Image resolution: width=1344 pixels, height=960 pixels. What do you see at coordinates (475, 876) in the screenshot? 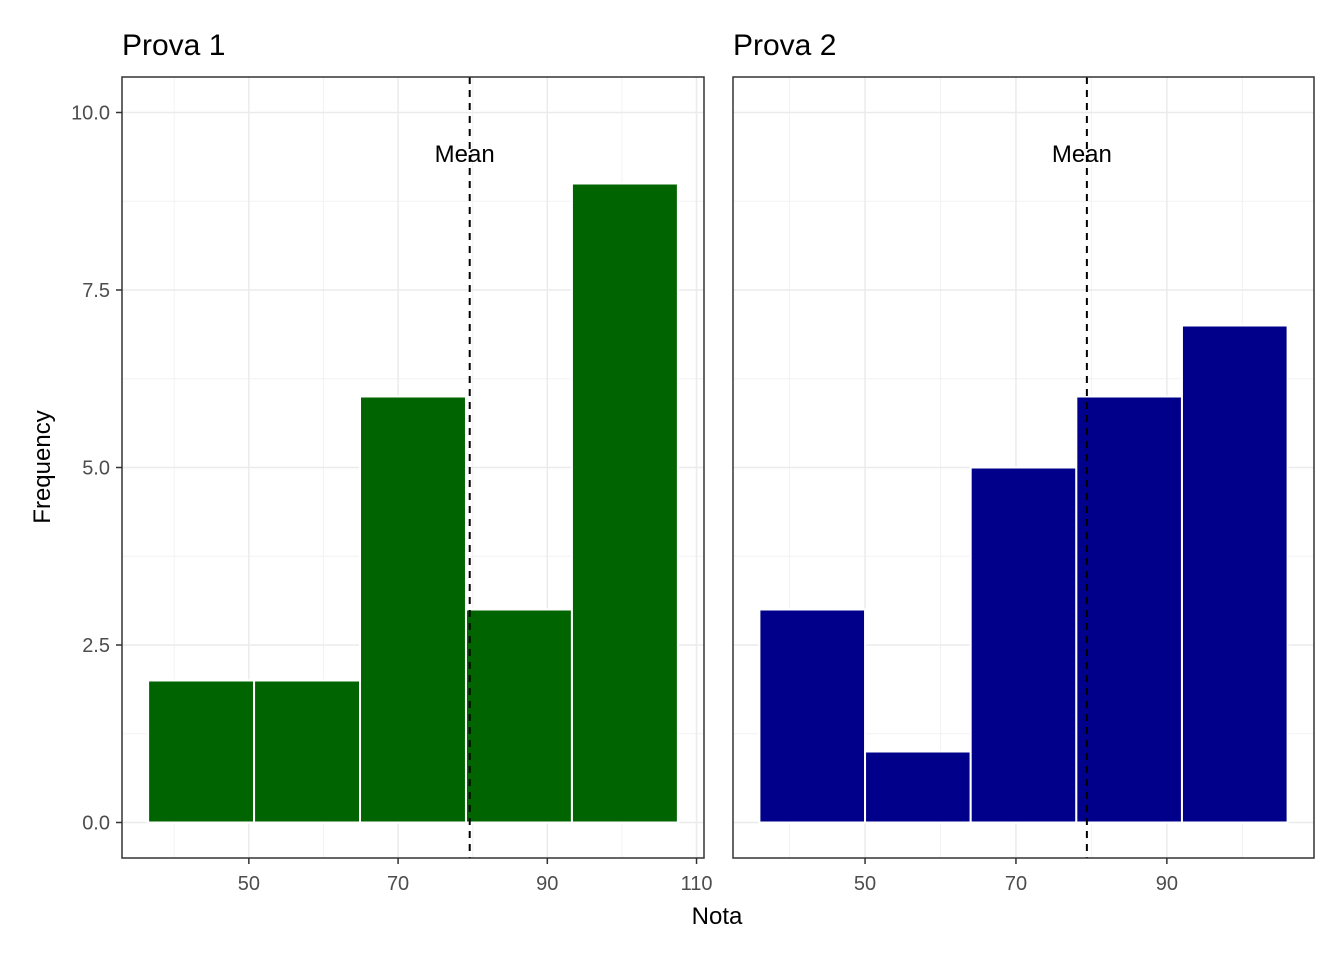
I see `x-axis-ticks: 50 70 90 110` at bounding box center [475, 876].